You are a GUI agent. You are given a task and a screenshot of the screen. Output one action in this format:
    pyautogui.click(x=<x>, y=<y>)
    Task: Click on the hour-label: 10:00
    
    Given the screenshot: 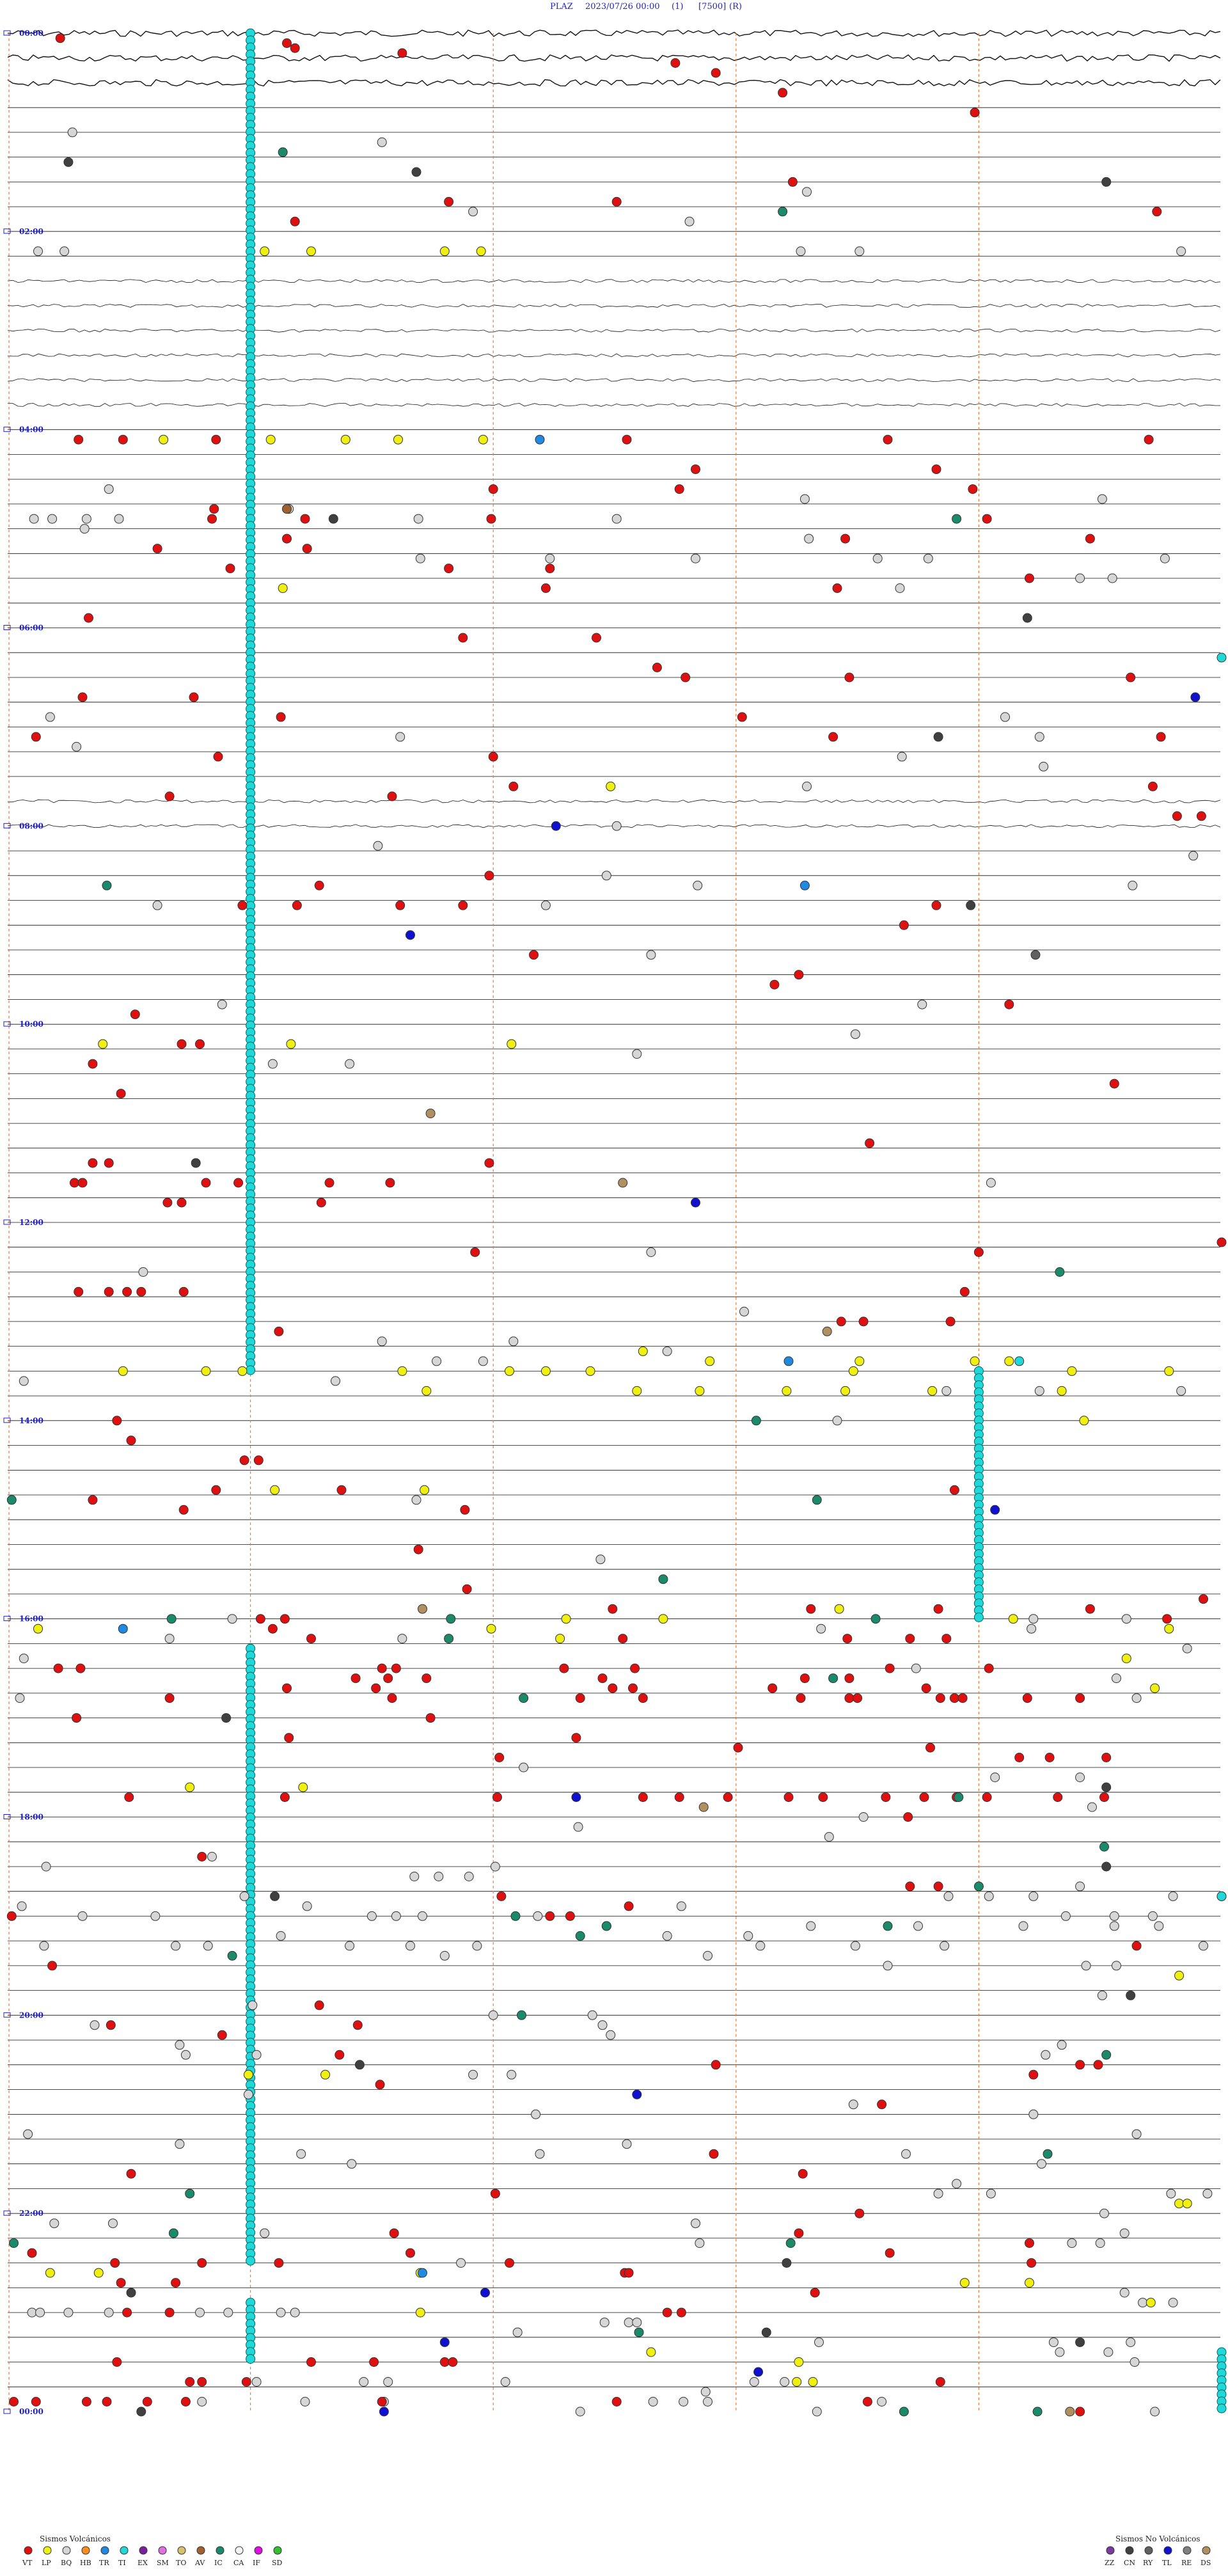 What is the action you would take?
    pyautogui.click(x=31, y=1024)
    